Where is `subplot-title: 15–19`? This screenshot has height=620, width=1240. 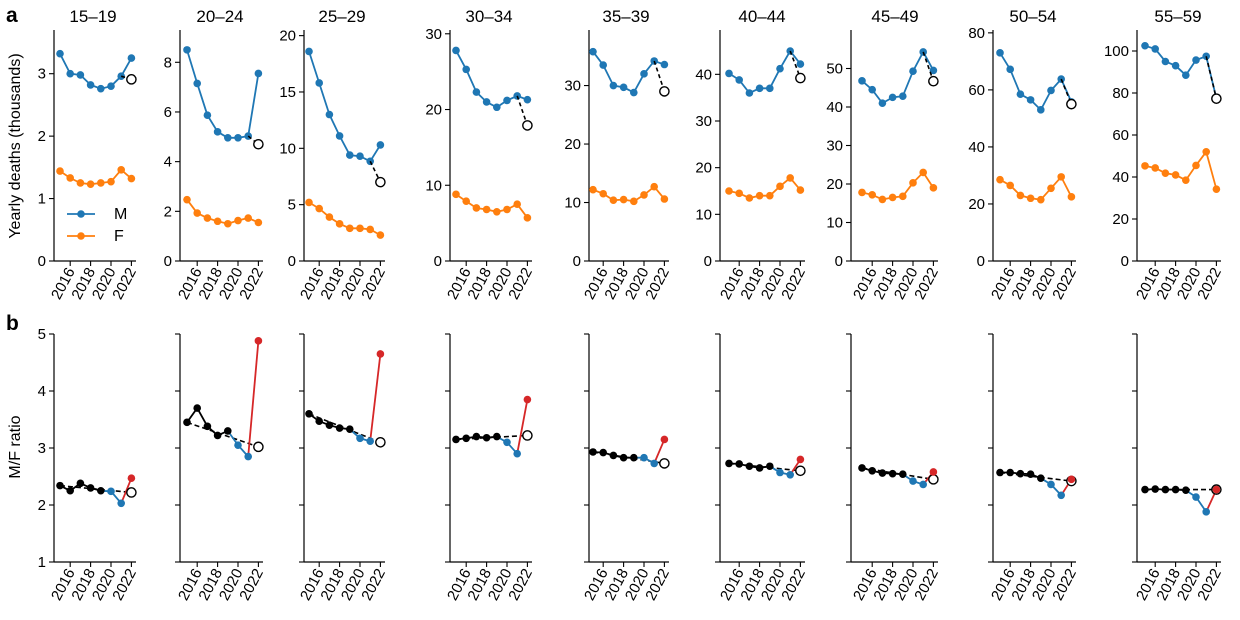
subplot-title: 15–19 is located at coordinates (92, 16).